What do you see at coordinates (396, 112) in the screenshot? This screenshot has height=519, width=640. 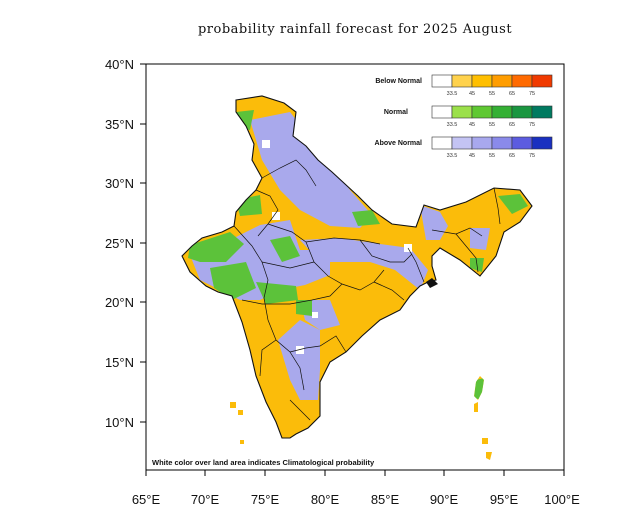 I see `legend-title-normal: Normal` at bounding box center [396, 112].